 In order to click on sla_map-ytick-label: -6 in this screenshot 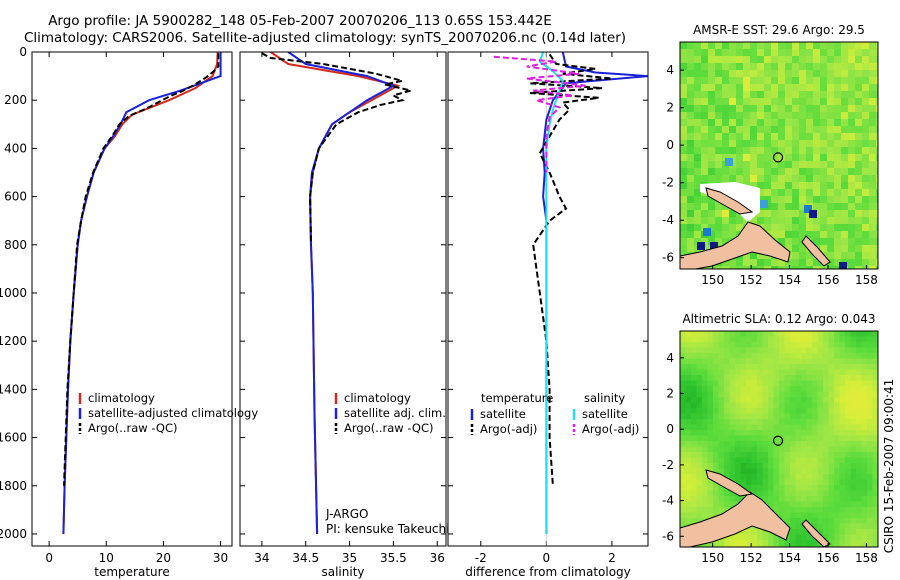, I will do `click(668, 536)`.